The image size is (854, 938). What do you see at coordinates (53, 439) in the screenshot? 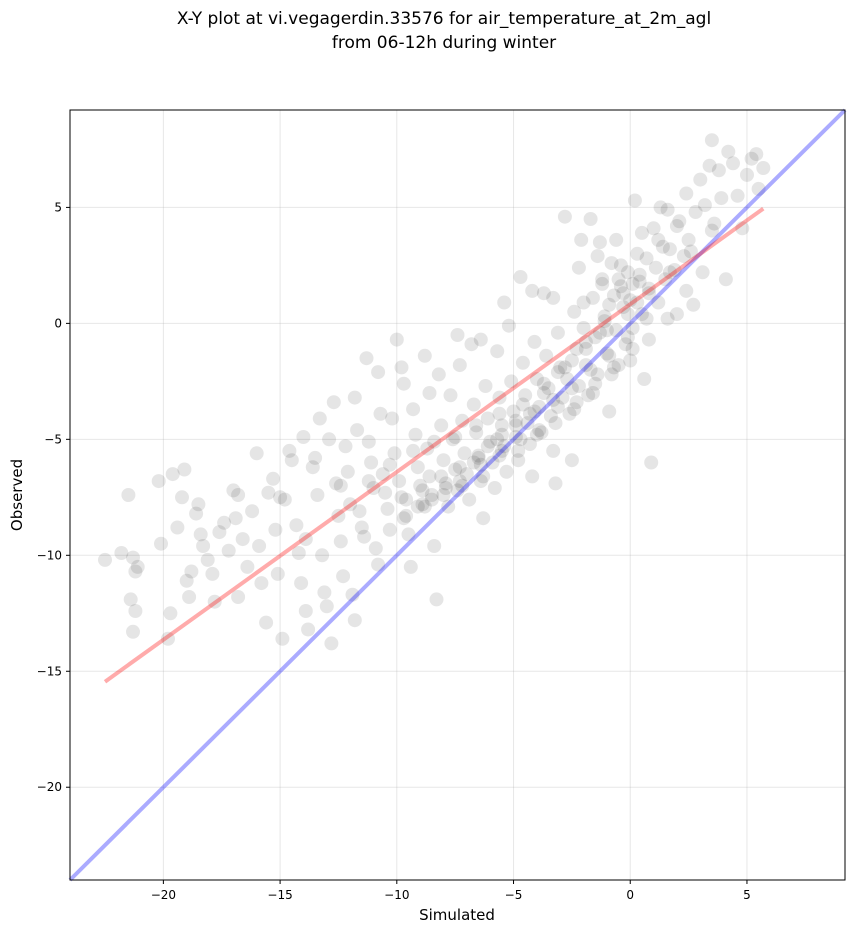
I see `y-tick-label: −5` at bounding box center [53, 439].